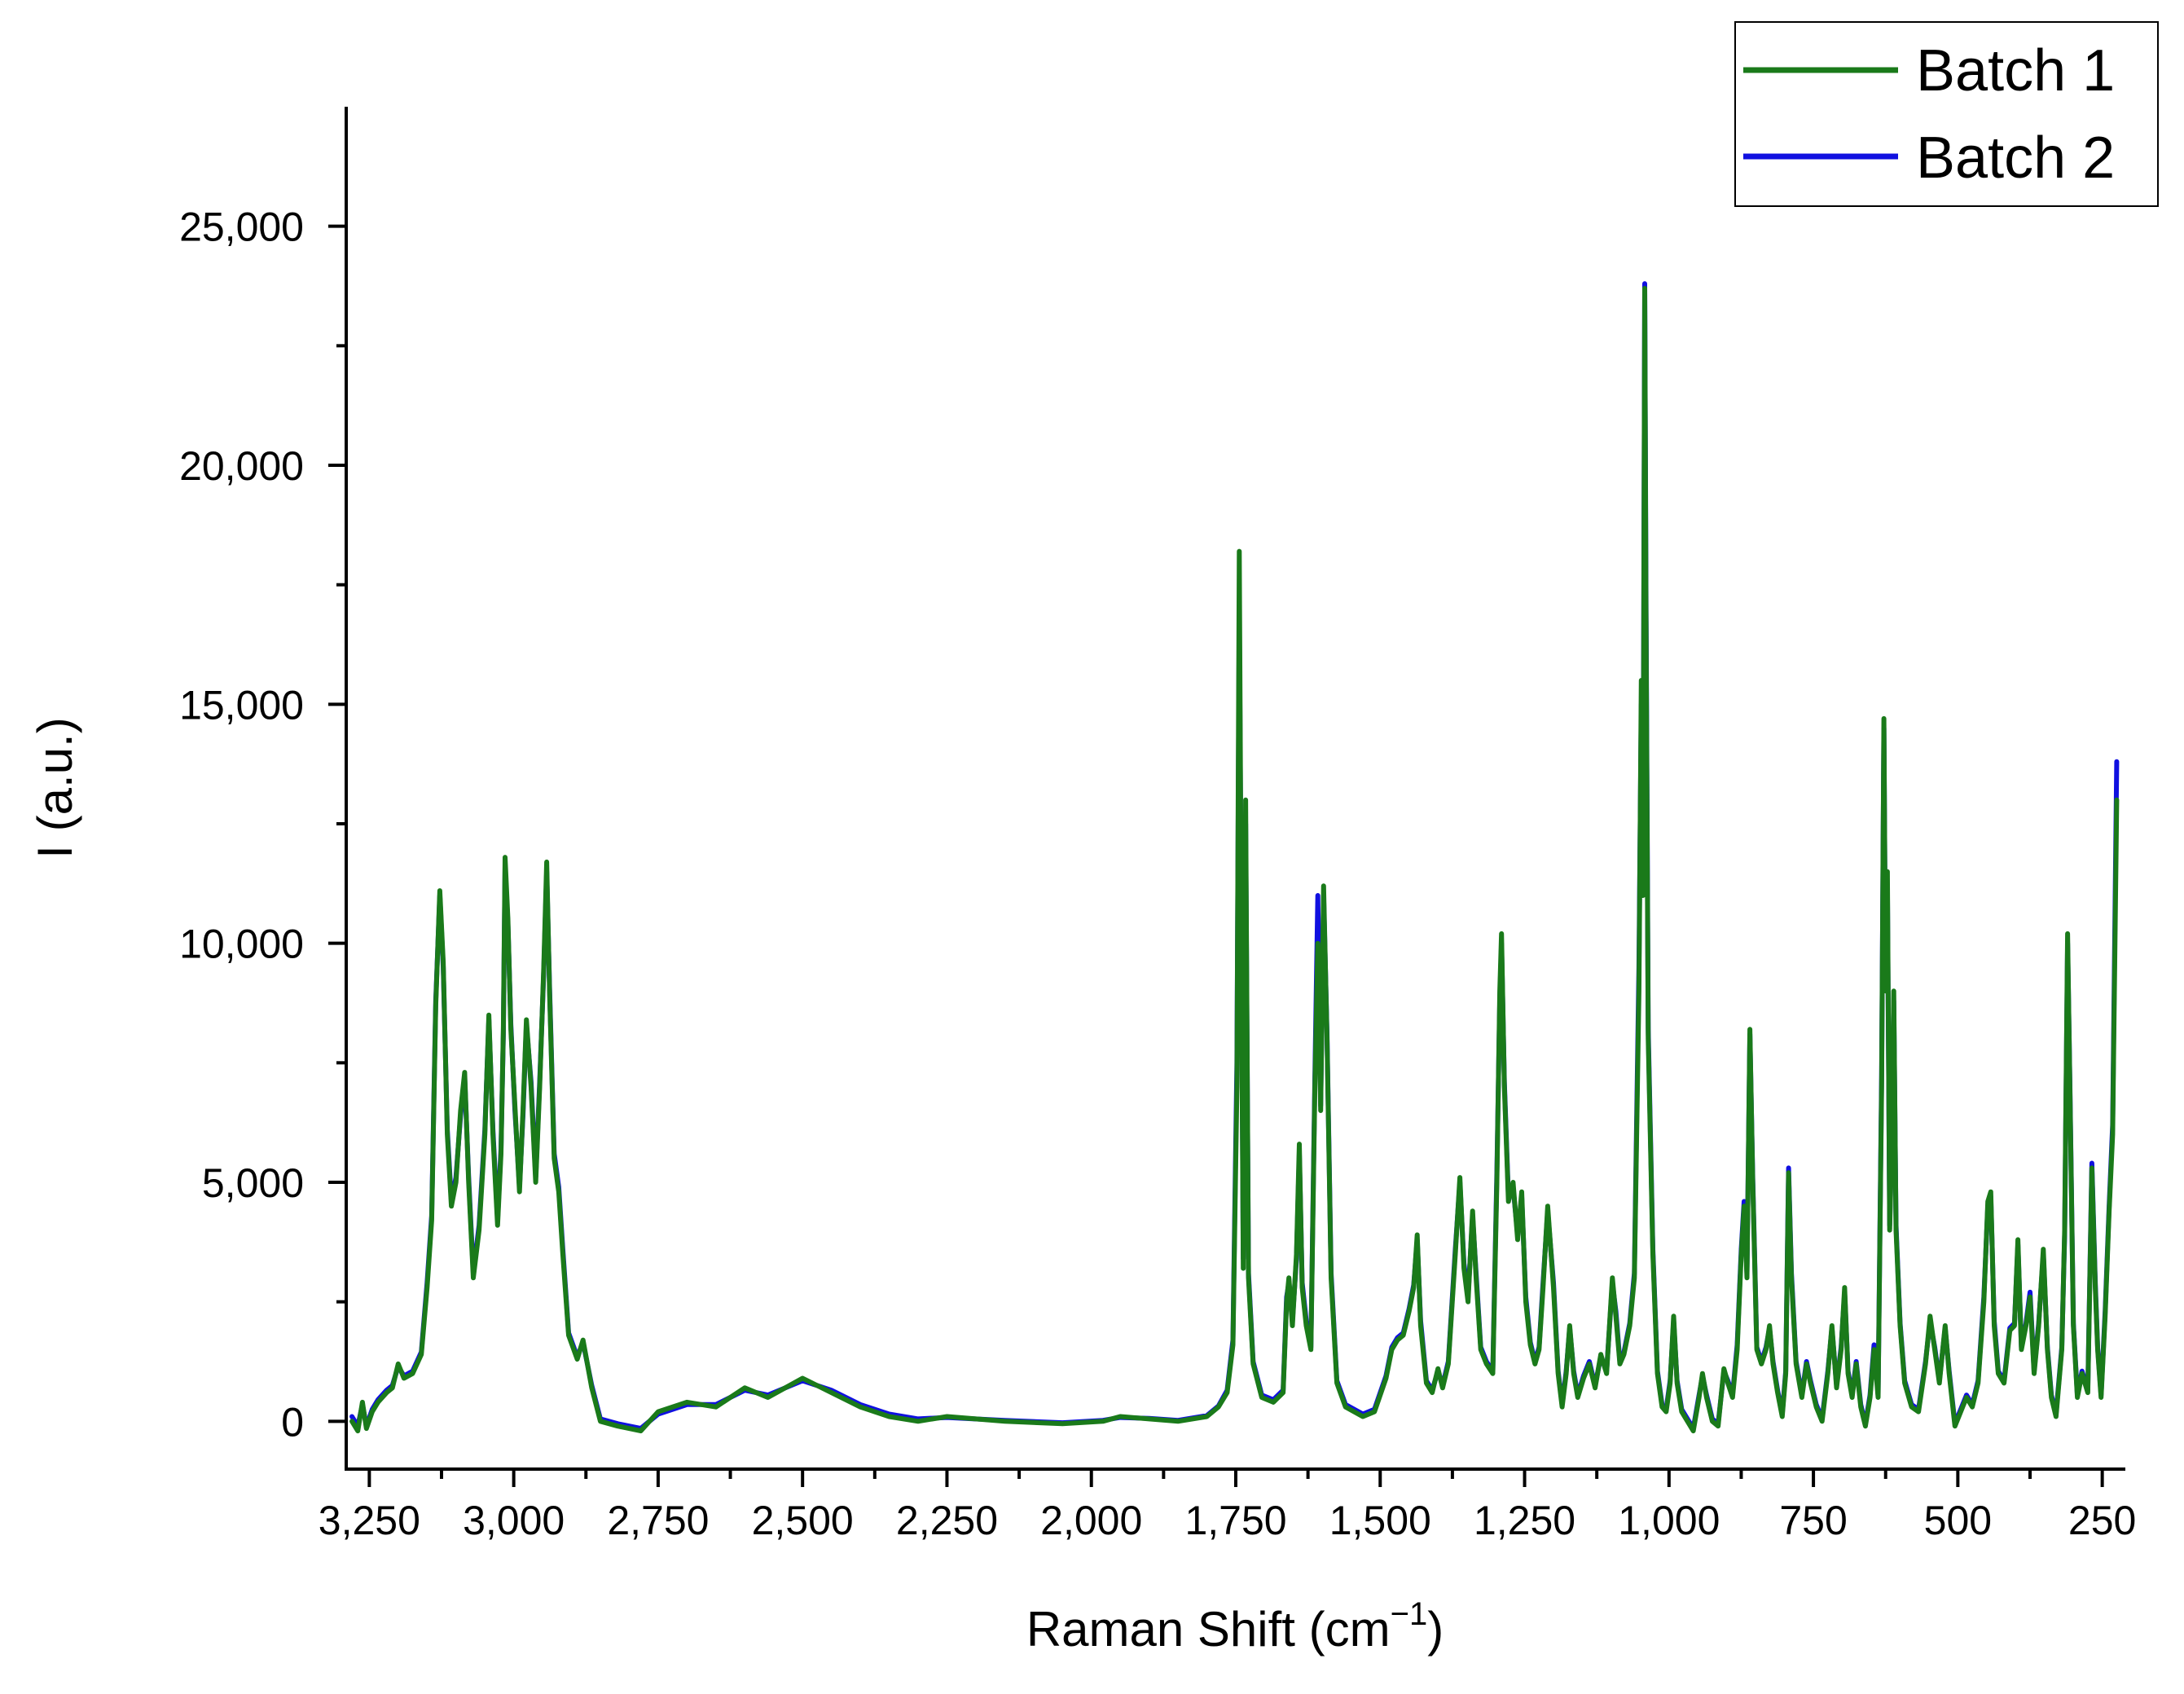  Describe the element at coordinates (2102, 1520) in the screenshot. I see `x-tick-label: 250` at that location.